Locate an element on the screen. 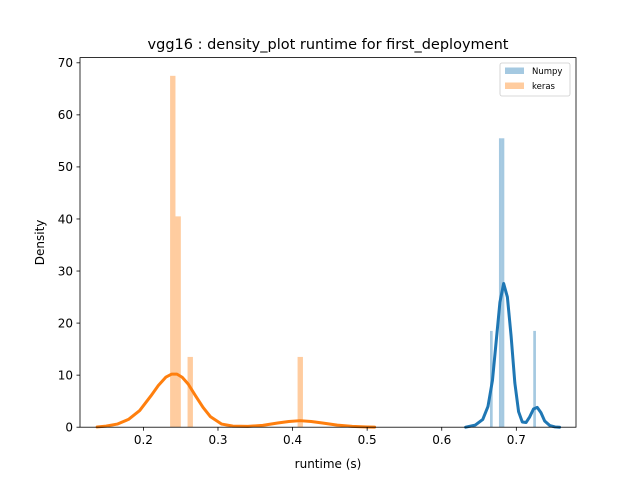 The image size is (640, 480). x-tick-label: 0.5 is located at coordinates (367, 440).